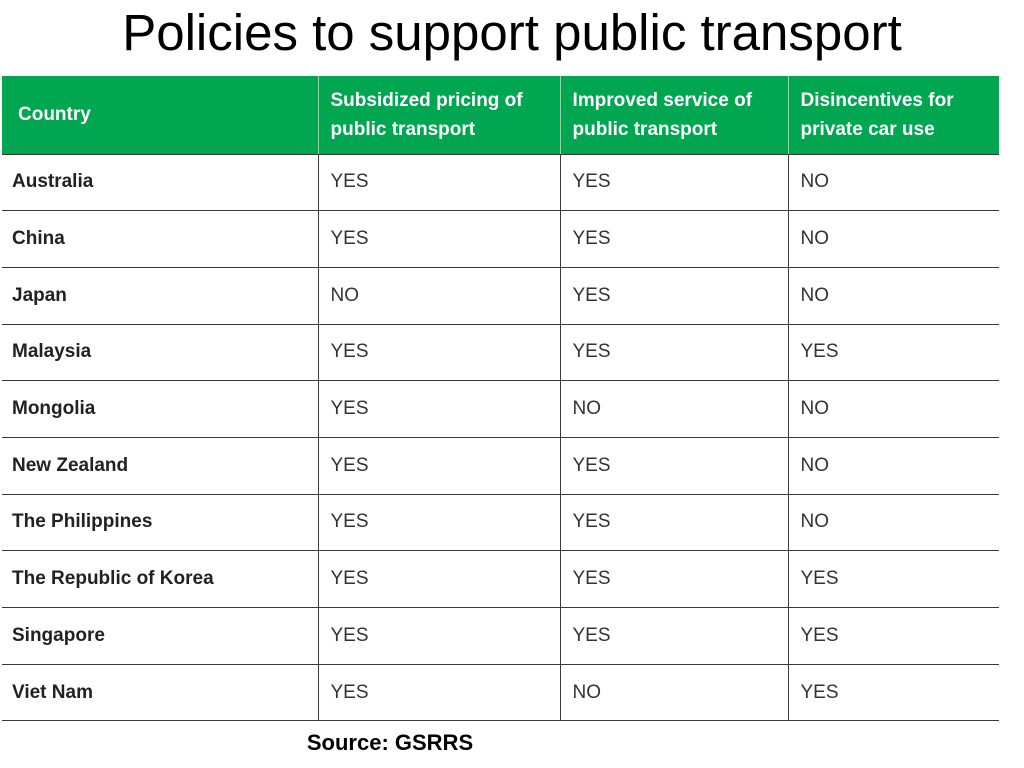 The height and width of the screenshot is (768, 1024). Describe the element at coordinates (160, 466) in the screenshot. I see `country-cell: New Zealand` at that location.